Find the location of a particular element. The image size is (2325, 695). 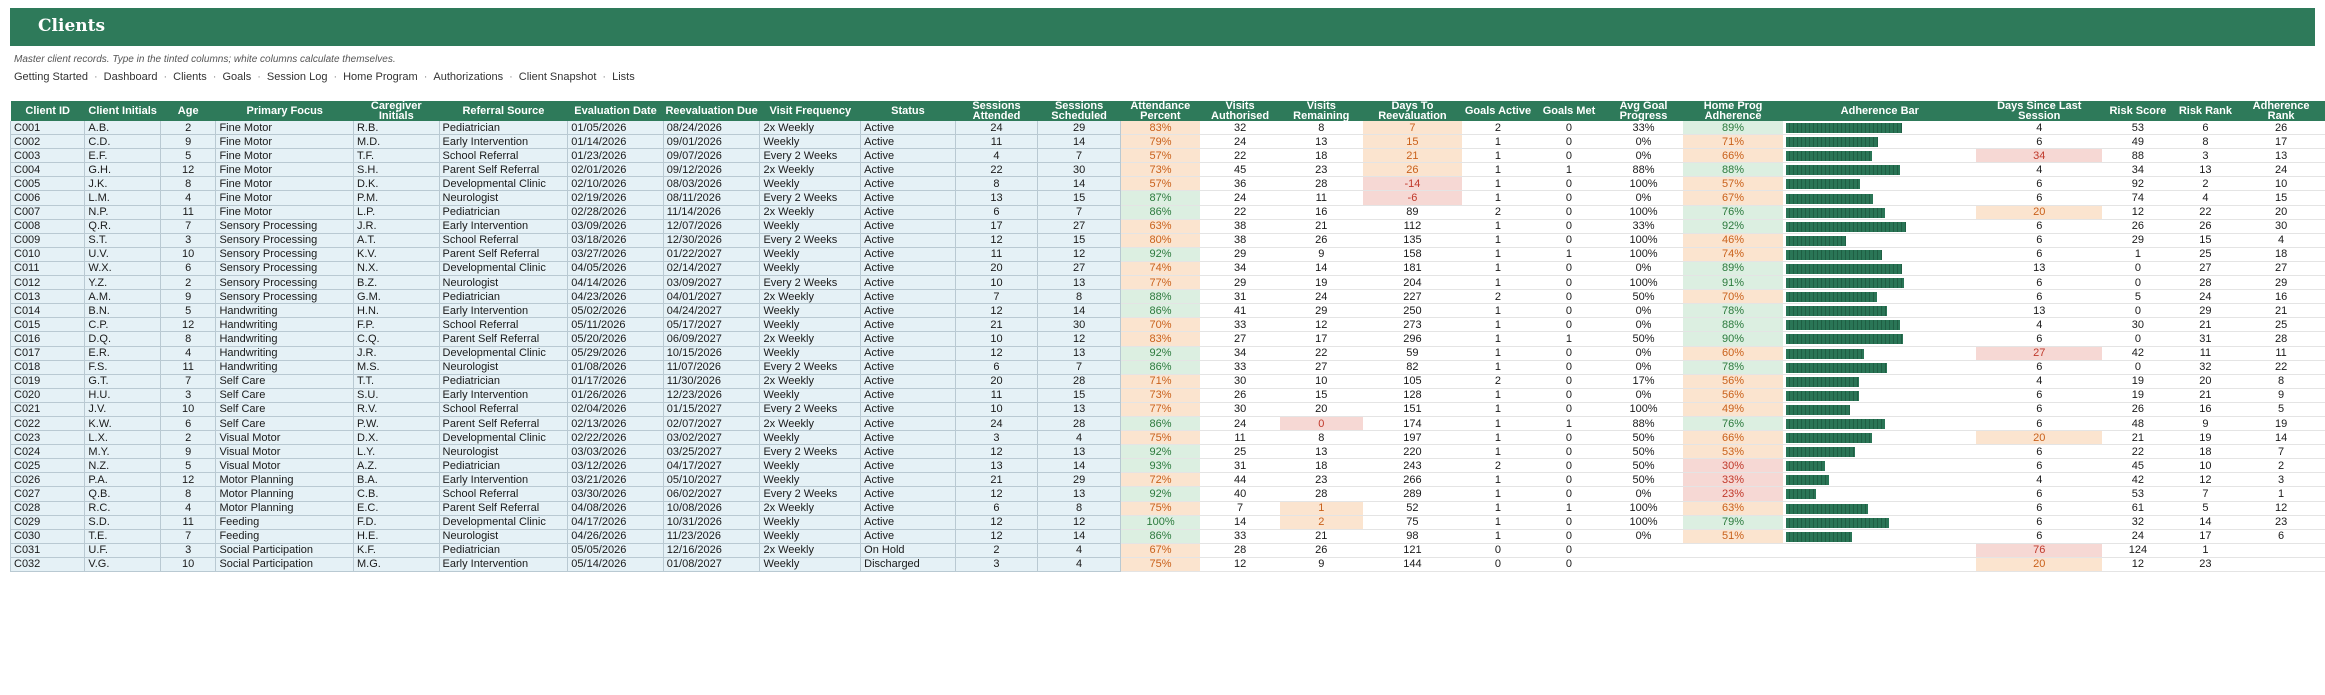

cell-reevaluation-due: 12/16/2026 is located at coordinates (711, 550).